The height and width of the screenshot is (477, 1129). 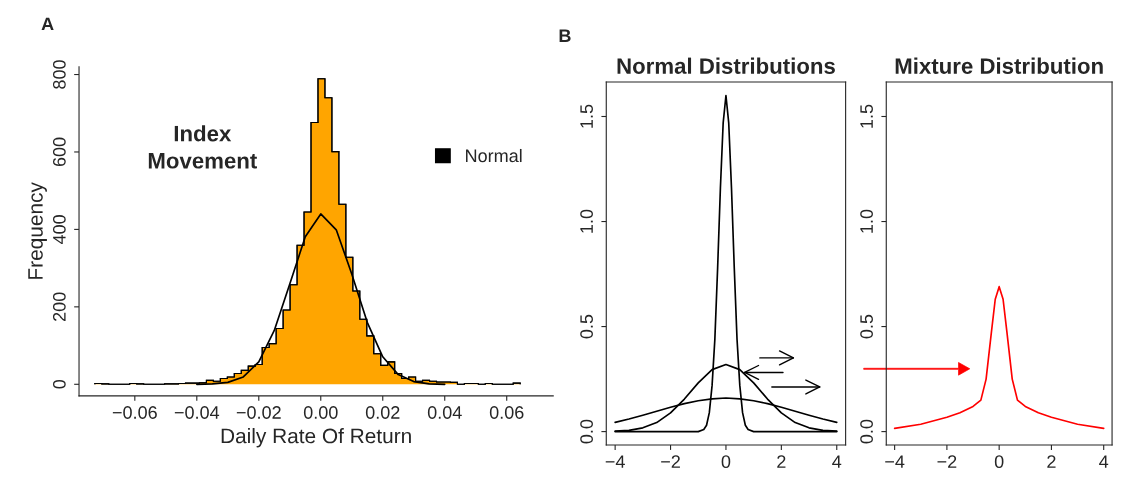 I want to click on y-tick-label: 800, so click(x=59, y=74).